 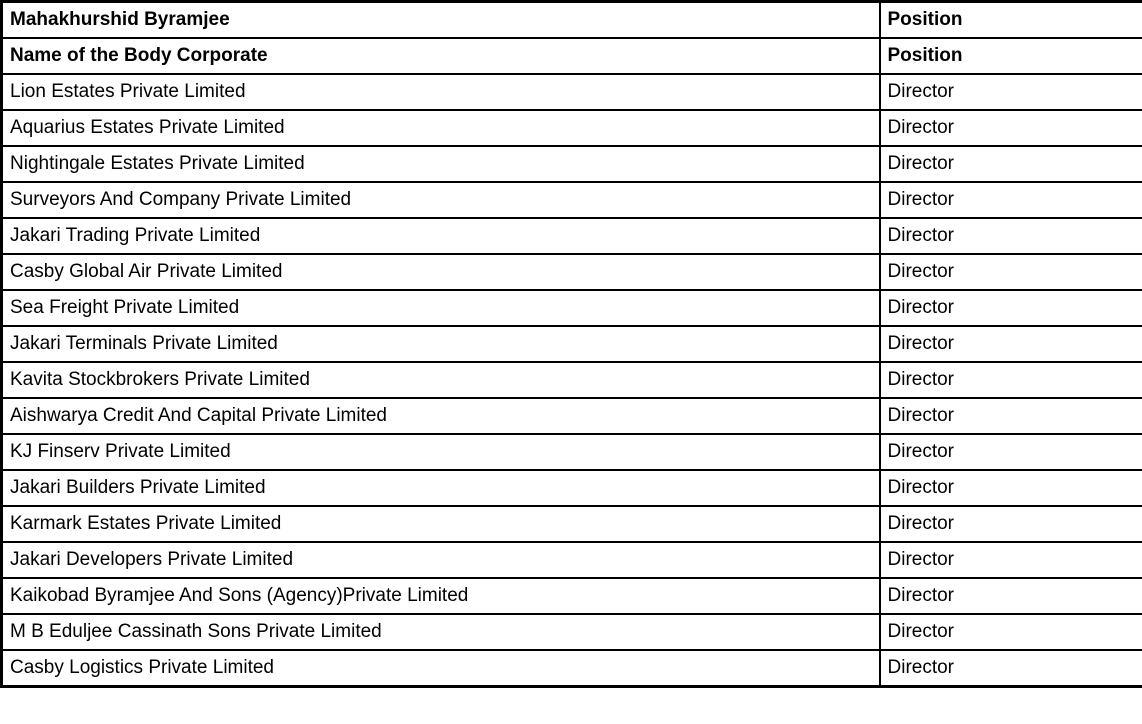 I want to click on company-name-cell: Sea Freight Private Limited, so click(x=440, y=308).